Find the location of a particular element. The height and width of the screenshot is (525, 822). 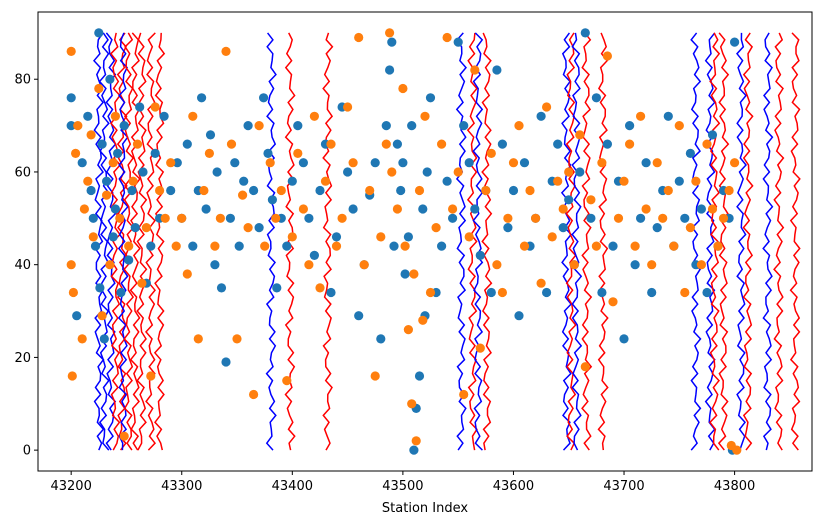

x-axis-label: Station Index is located at coordinates (425, 508).